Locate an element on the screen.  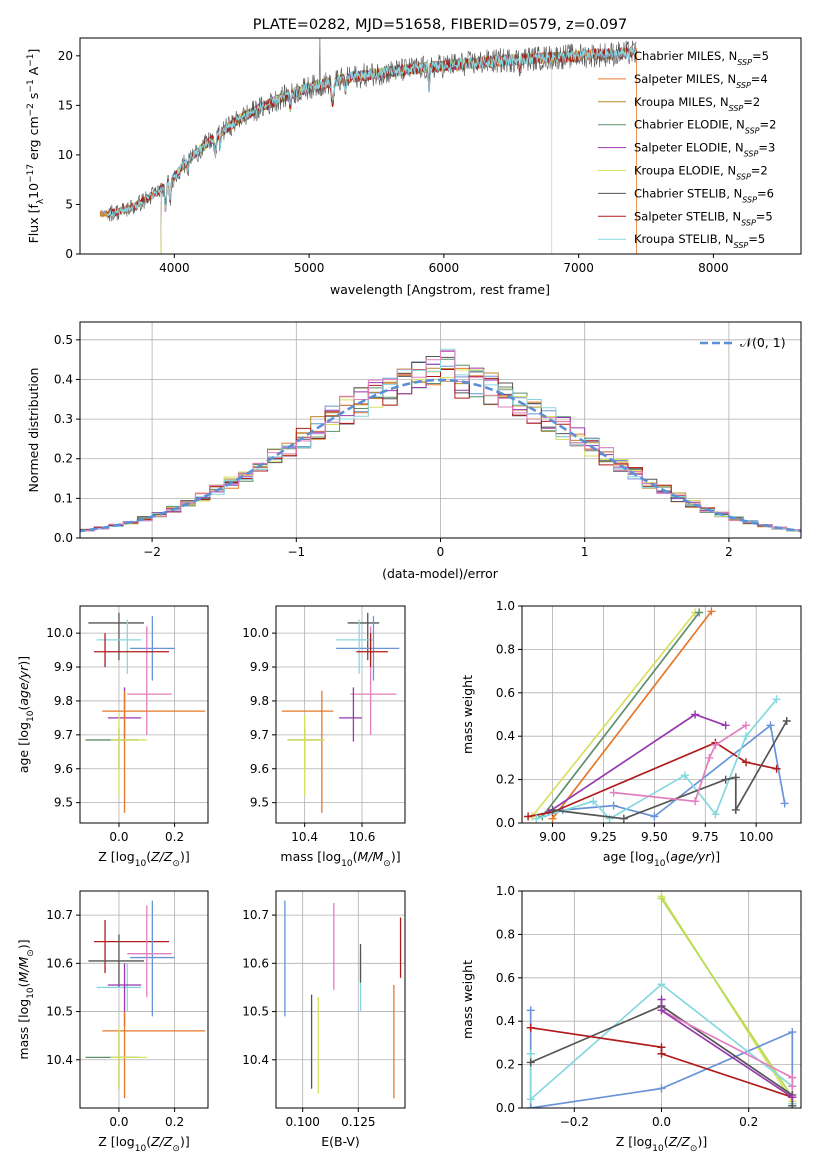
legend-entry: Salpeter MILES, NSSP=4 is located at coordinates (701, 81).